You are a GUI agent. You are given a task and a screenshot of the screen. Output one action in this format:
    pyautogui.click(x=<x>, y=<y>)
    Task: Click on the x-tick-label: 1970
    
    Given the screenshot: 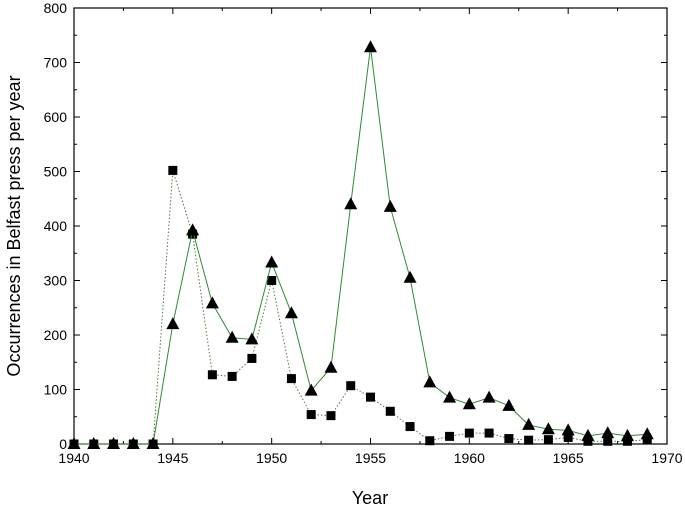 What is the action you would take?
    pyautogui.click(x=666, y=458)
    